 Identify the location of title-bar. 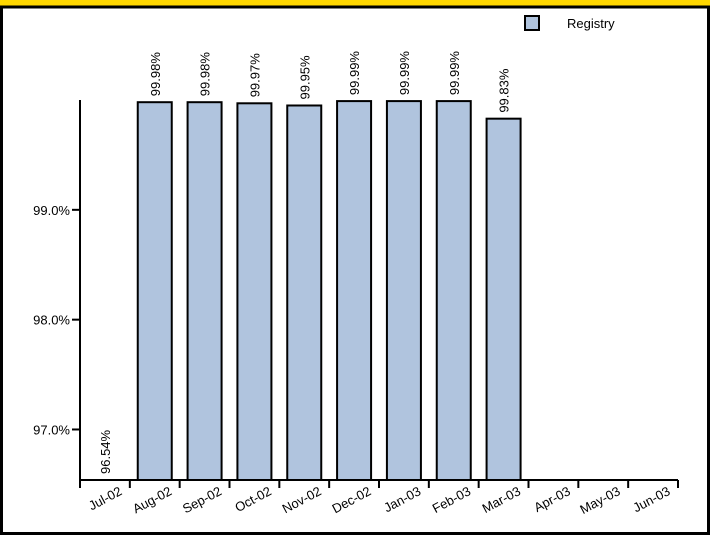
(355, 3).